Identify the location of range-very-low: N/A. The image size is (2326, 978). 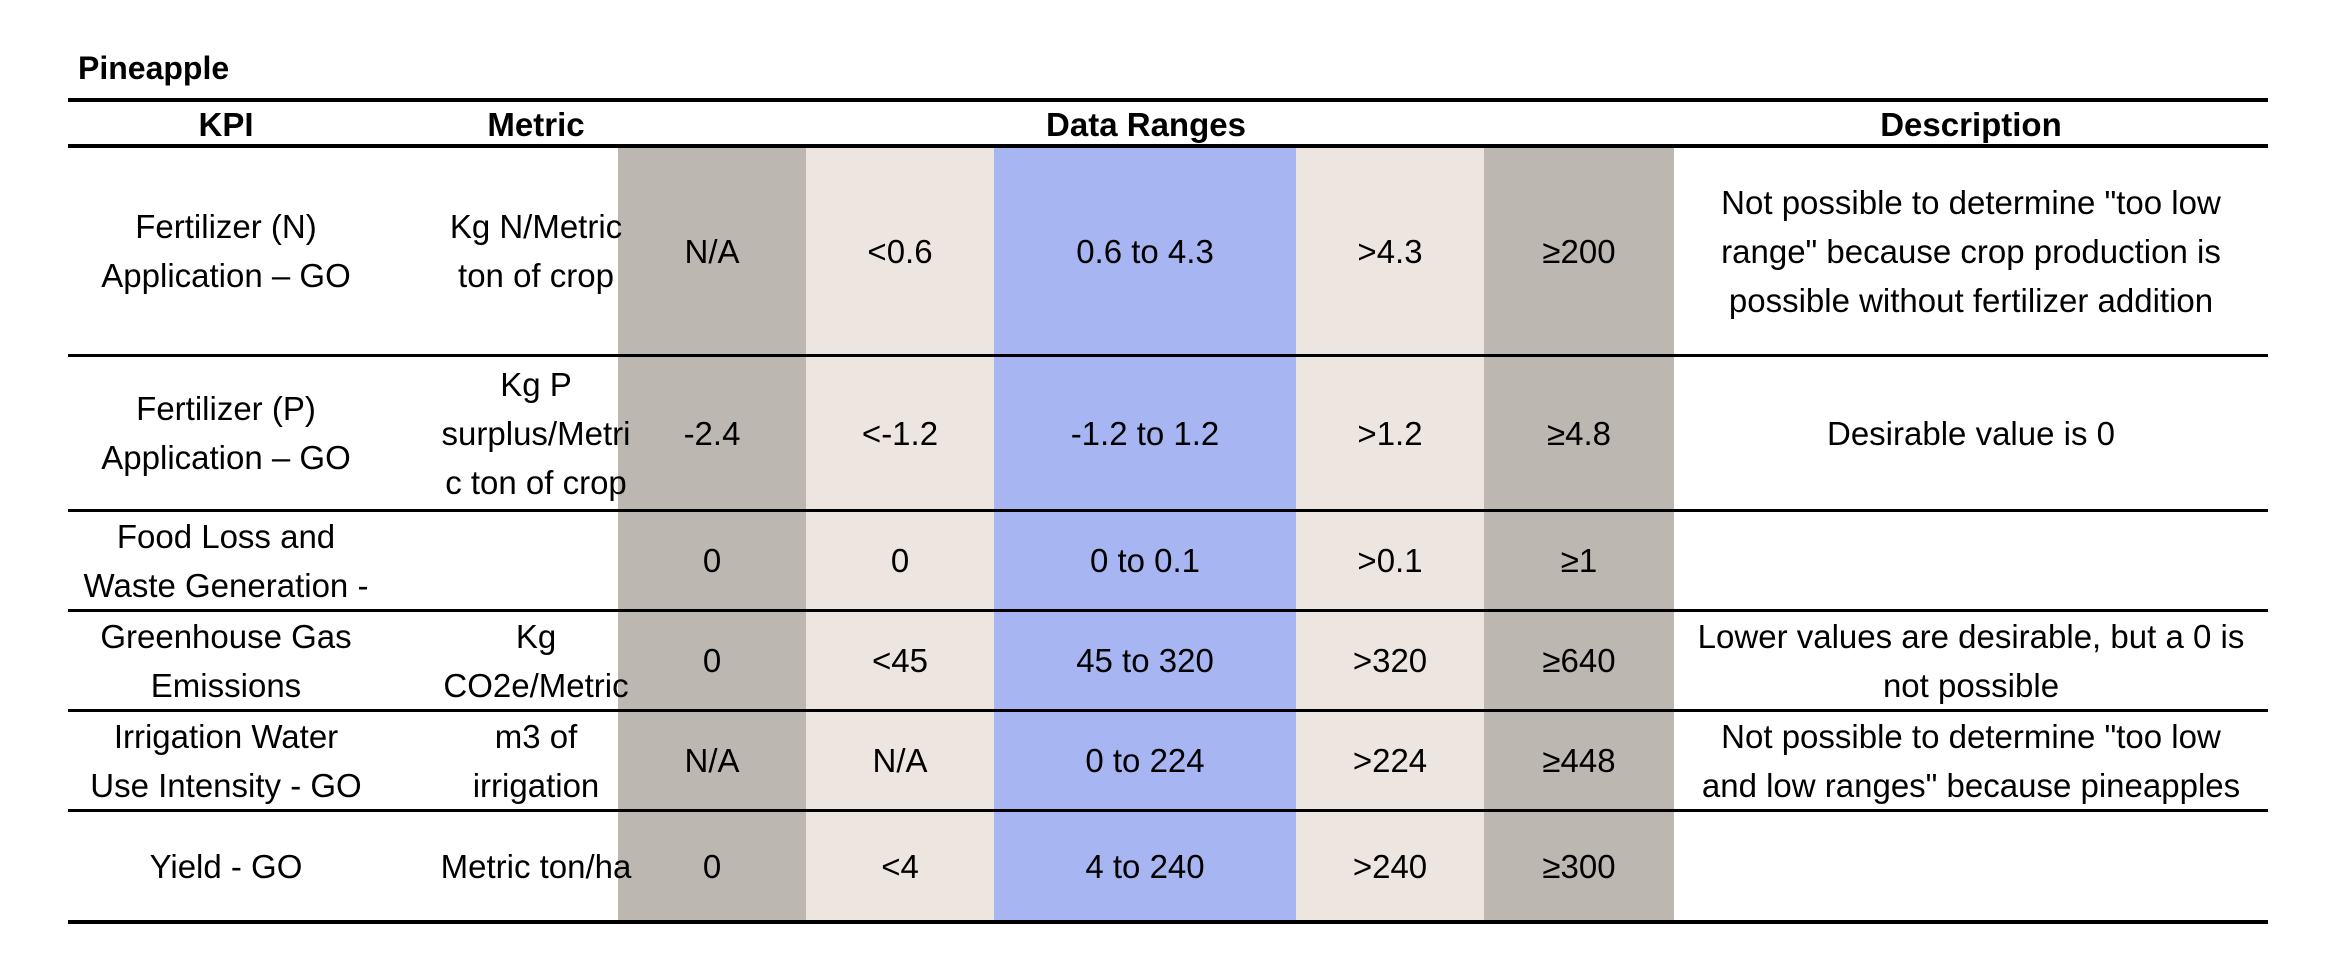
(712, 251).